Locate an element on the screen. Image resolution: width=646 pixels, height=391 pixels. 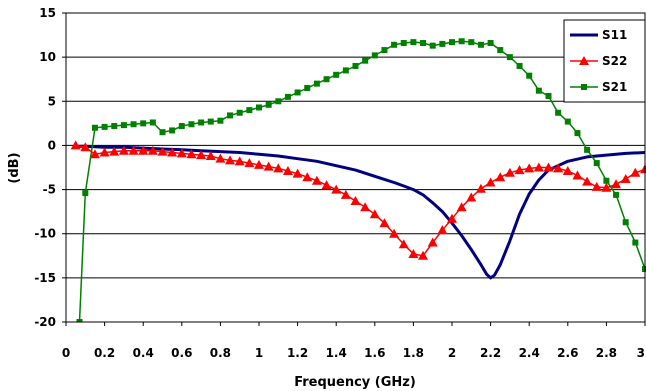
x-axis-ticks: 0 0.2 0.4 0.6 0.8 1 1.2 1.4 1.6 1.8 2 2.2 2.4 2.6 2.8 3 is located at coordinates (354, 341).